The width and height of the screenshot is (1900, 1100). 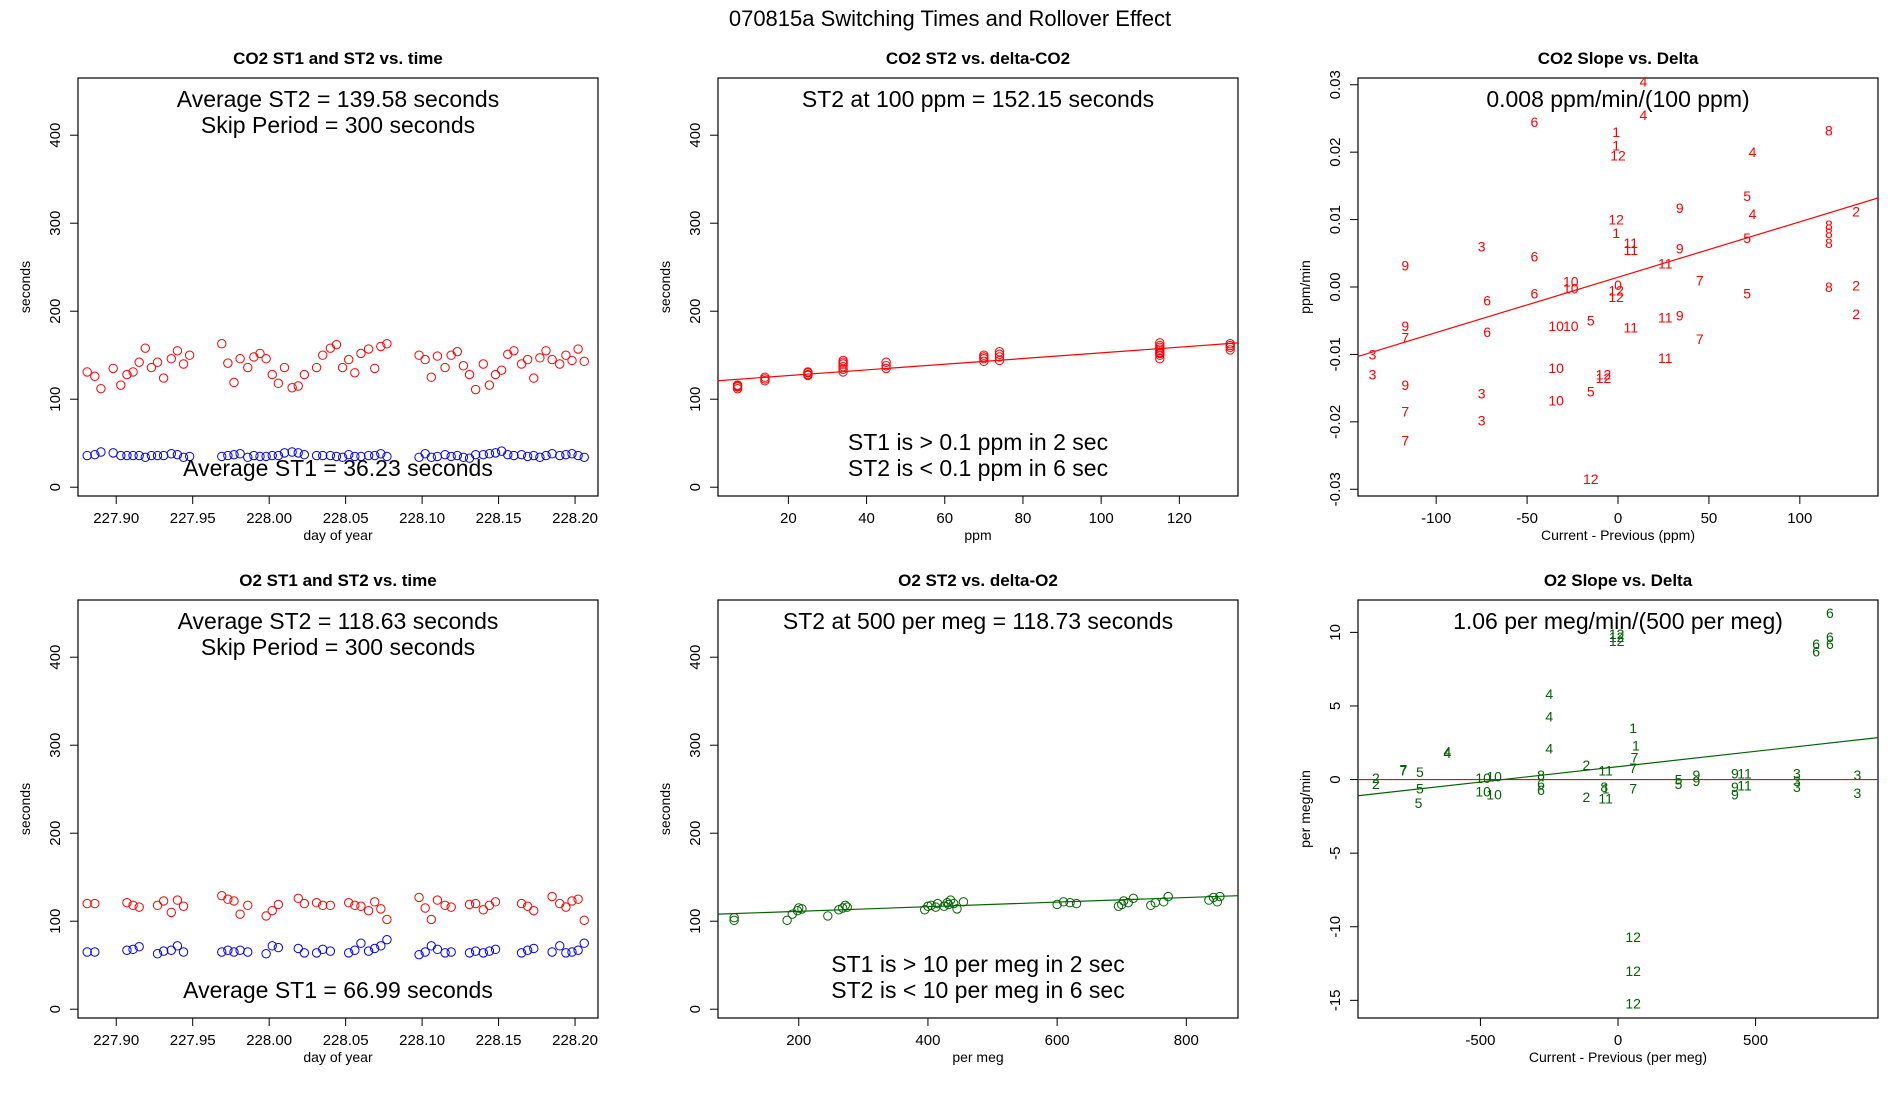 I want to click on o2-delta-xtick-label: 800, so click(x=1186, y=1040).